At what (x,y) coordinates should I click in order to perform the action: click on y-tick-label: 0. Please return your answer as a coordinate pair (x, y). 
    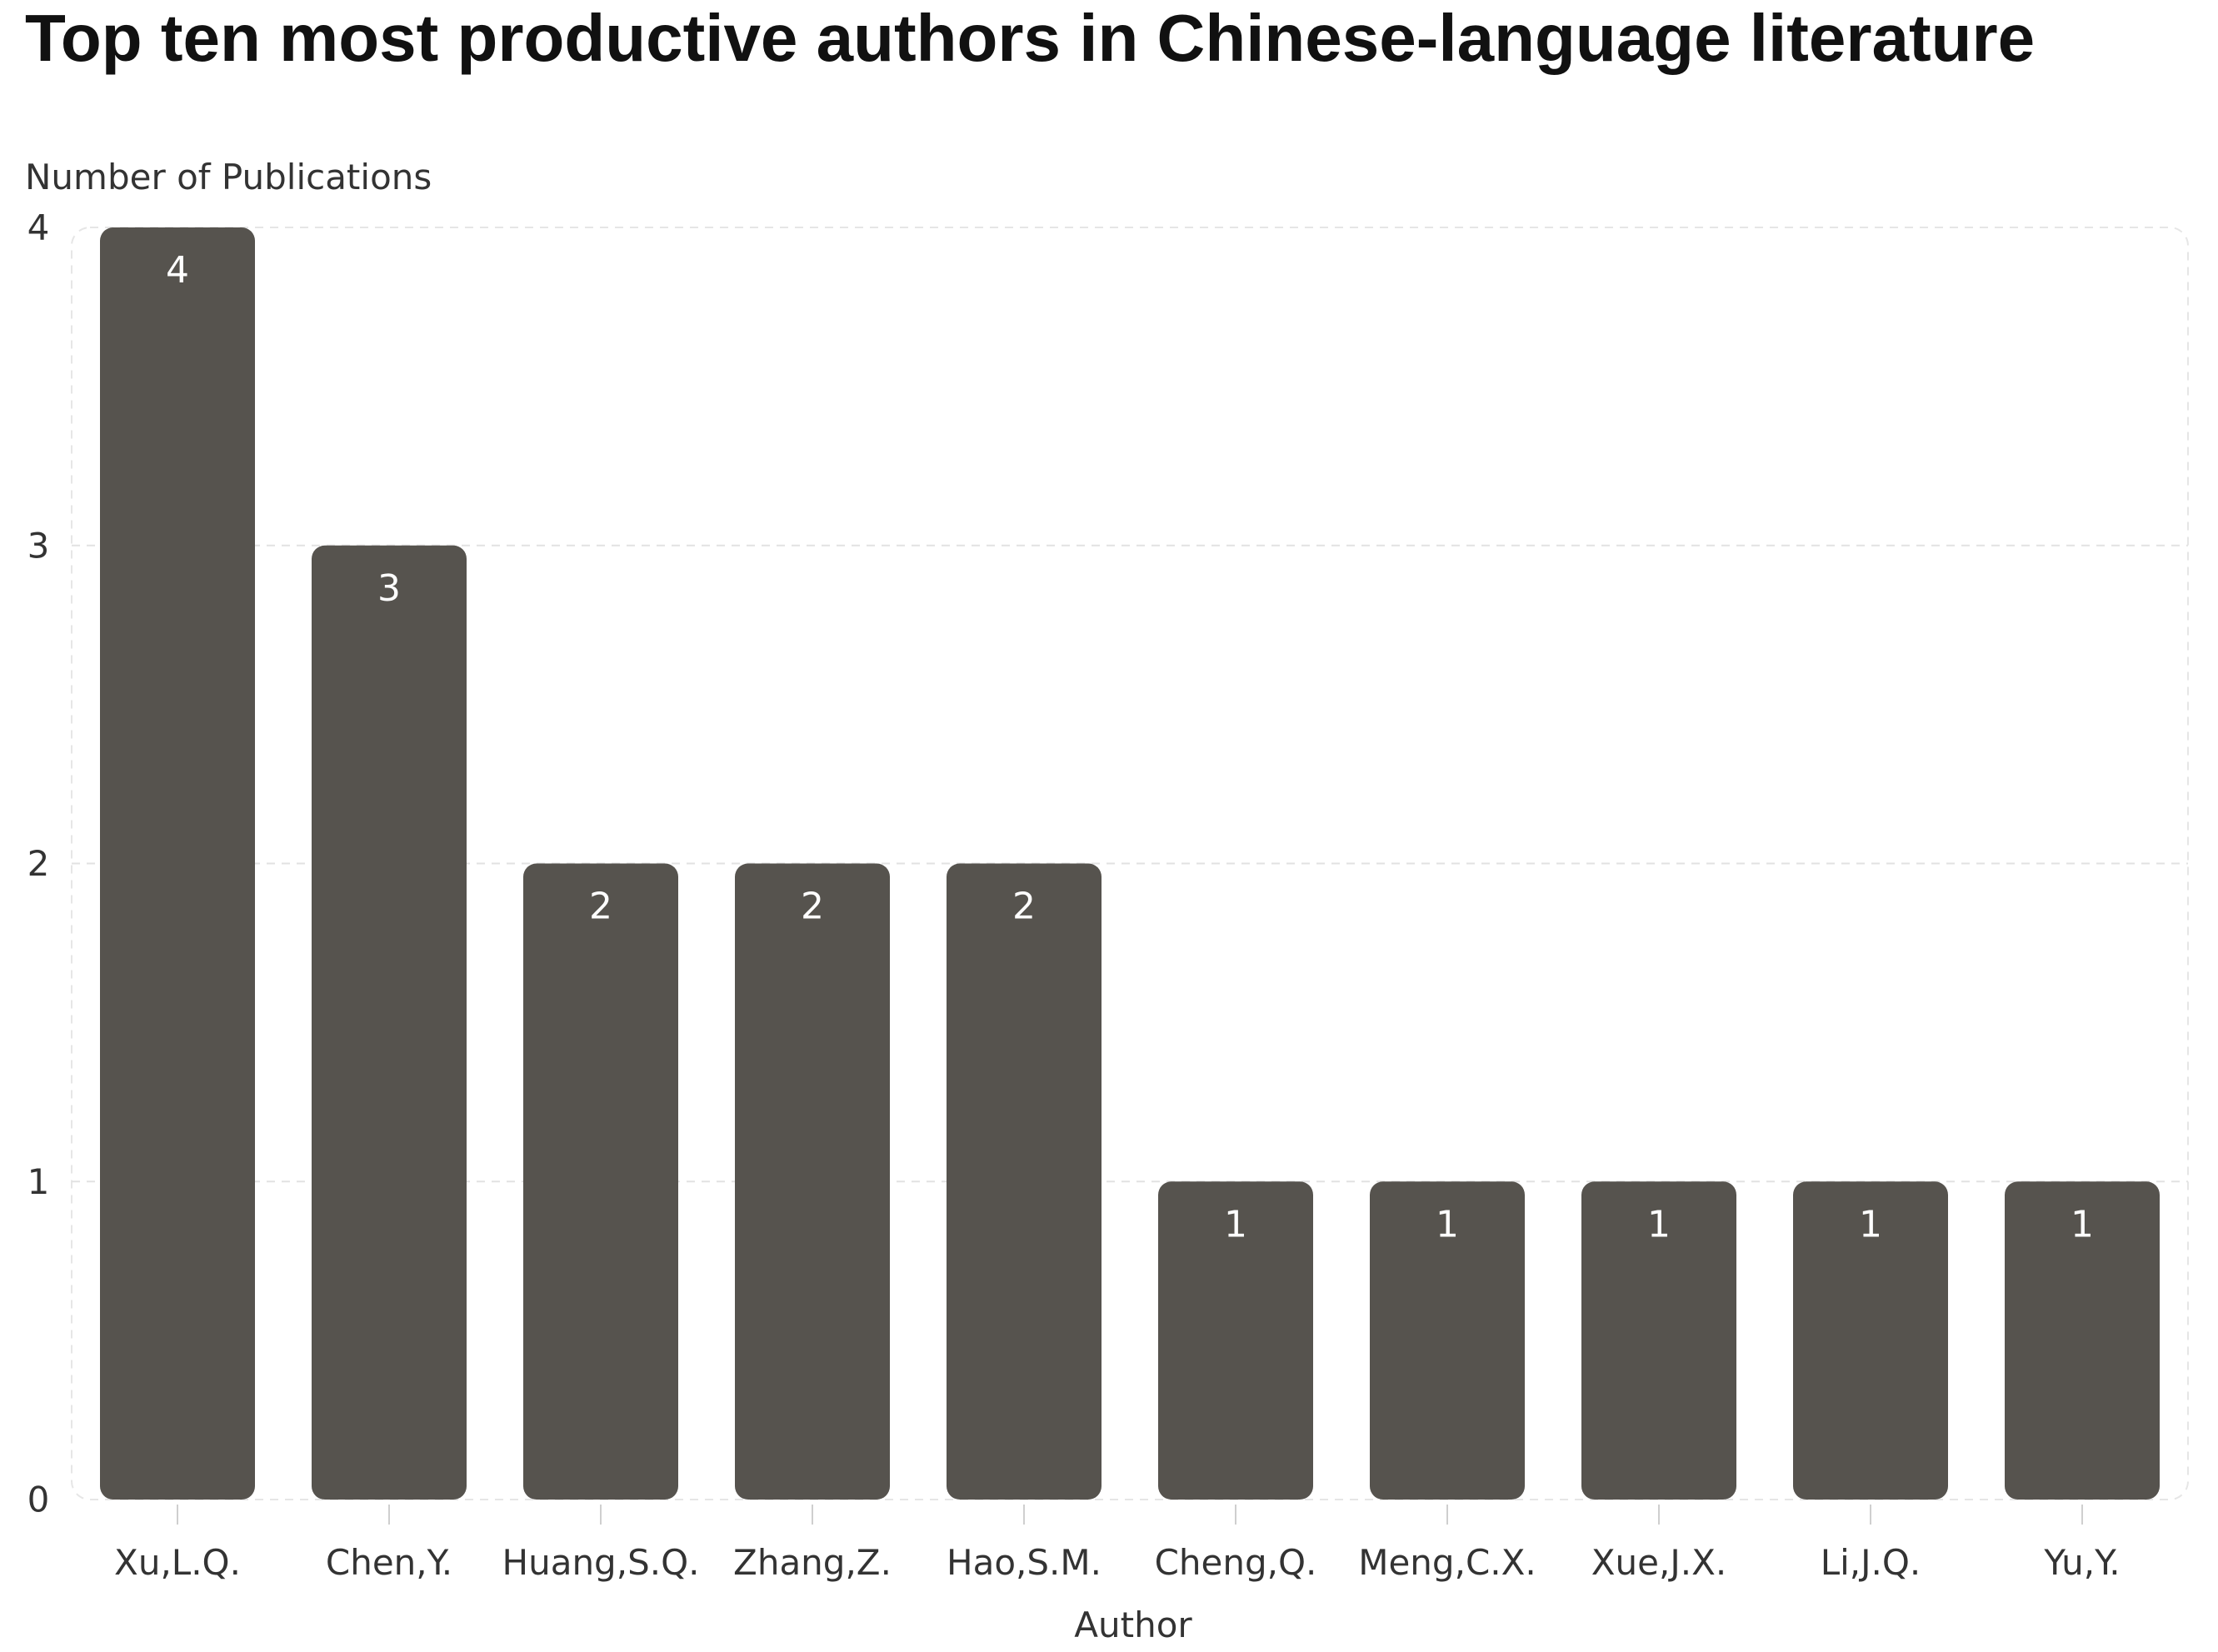
    Looking at the image, I should click on (38, 1500).